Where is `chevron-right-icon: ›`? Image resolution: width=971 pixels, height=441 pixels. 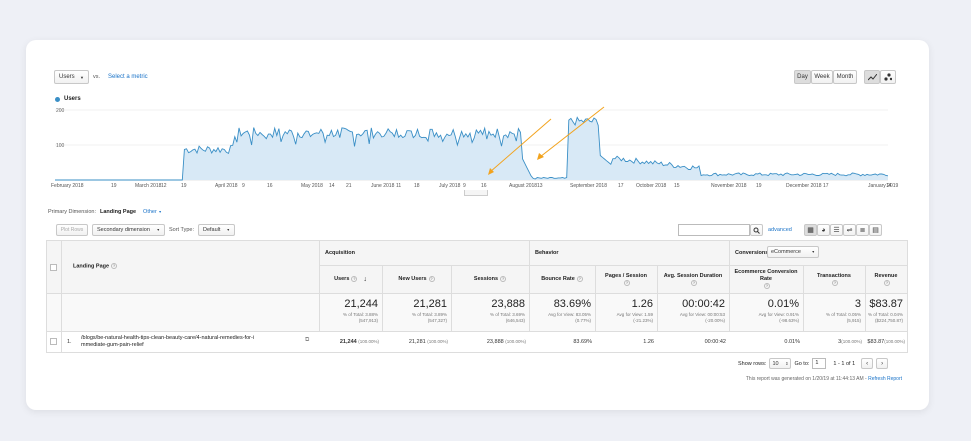 chevron-right-icon: › is located at coordinates (882, 363).